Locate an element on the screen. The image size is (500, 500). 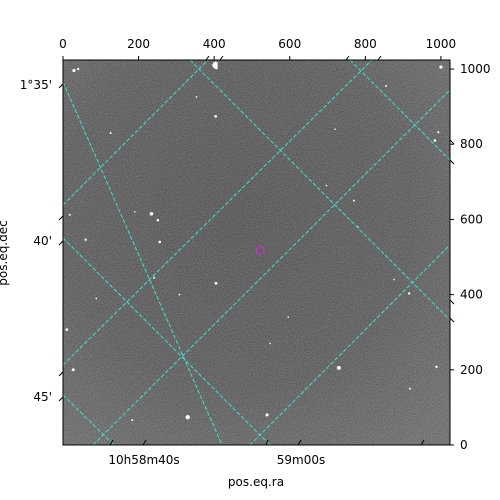
top-tick-label-4: 800 is located at coordinates (365, 44).